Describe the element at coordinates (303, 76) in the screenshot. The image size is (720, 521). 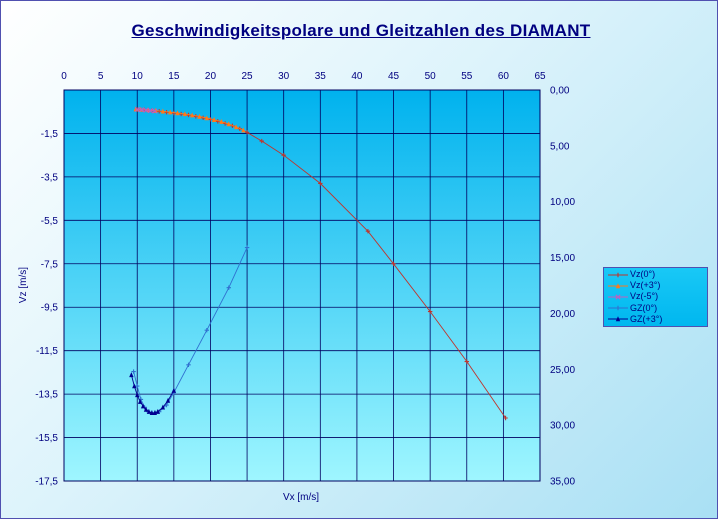
I see `x-axis-ticks: 0 5 10 15 20 25 30 35 40 45 50 55 60 65` at that location.